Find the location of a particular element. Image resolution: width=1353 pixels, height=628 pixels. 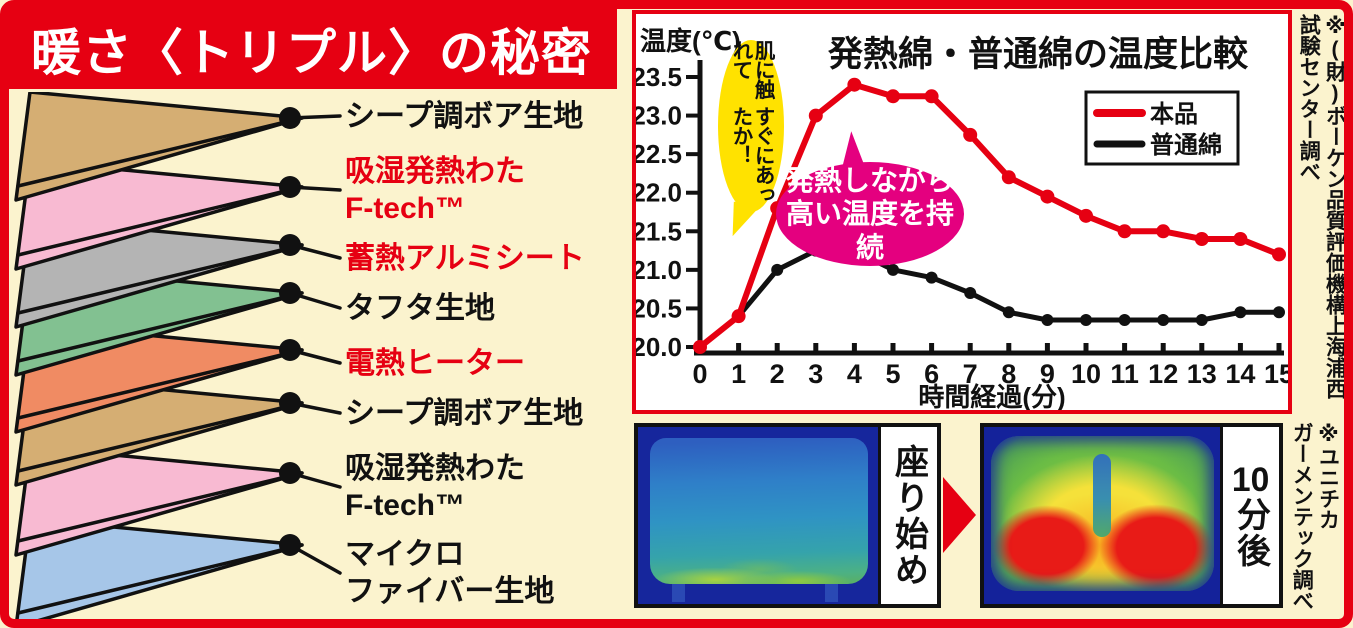

thermal-center-gap is located at coordinates (1102, 495).